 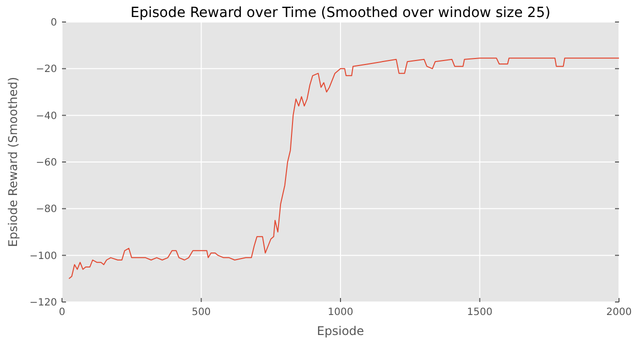 What do you see at coordinates (62, 312) in the screenshot?
I see `x-tick-label: 0` at bounding box center [62, 312].